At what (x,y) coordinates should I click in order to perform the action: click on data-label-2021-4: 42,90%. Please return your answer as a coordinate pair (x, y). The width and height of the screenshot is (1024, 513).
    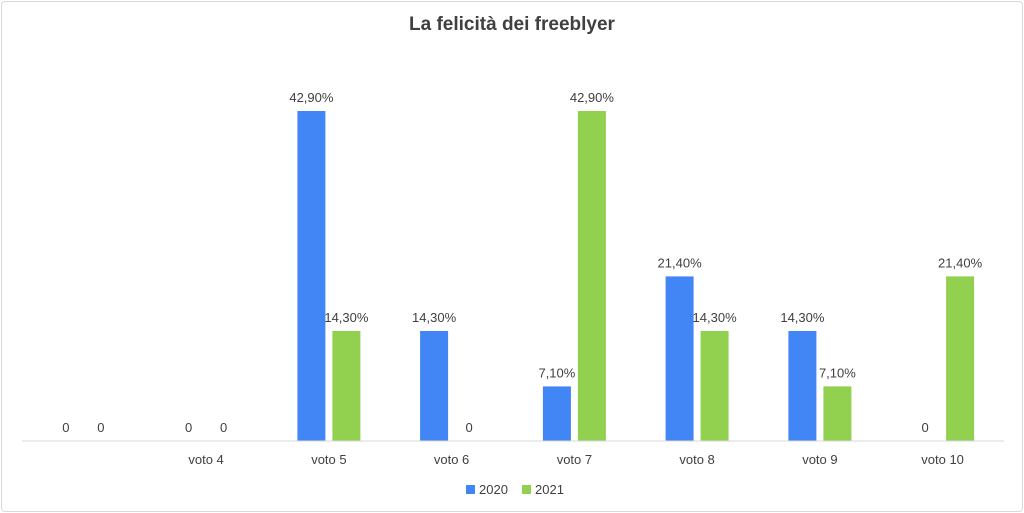
    Looking at the image, I should click on (592, 97).